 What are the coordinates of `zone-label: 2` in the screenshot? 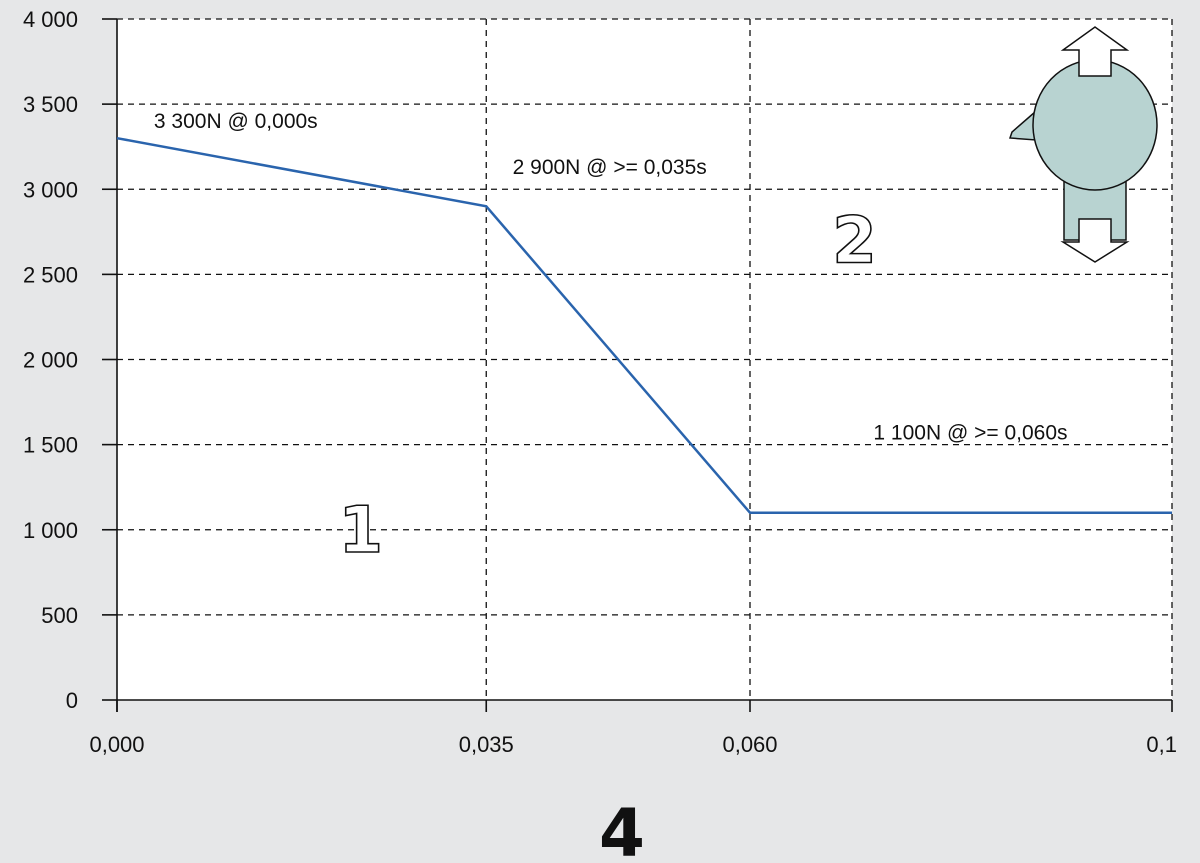 It's located at (854, 241).